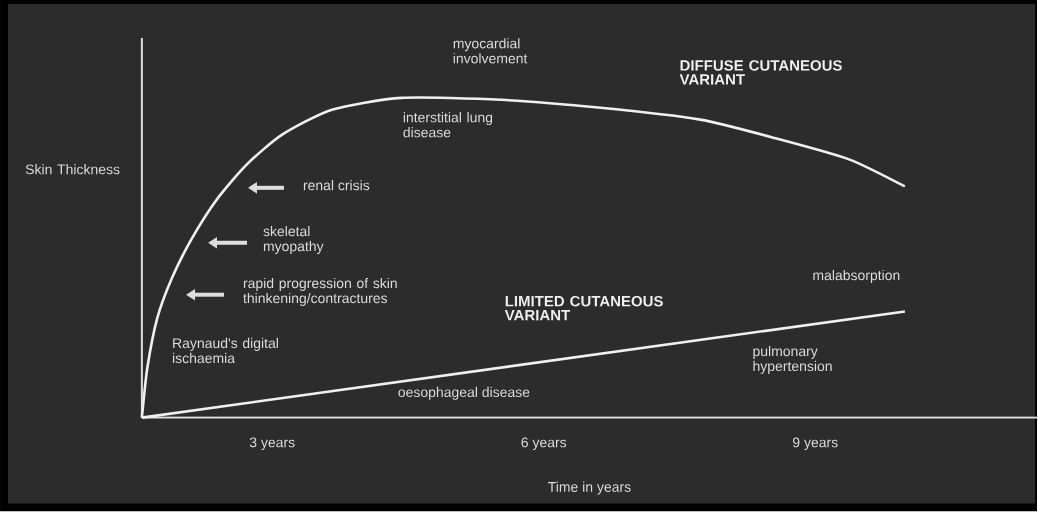 The width and height of the screenshot is (1038, 512). Describe the element at coordinates (464, 394) in the screenshot. I see `annotation: oesophageal disease` at that location.